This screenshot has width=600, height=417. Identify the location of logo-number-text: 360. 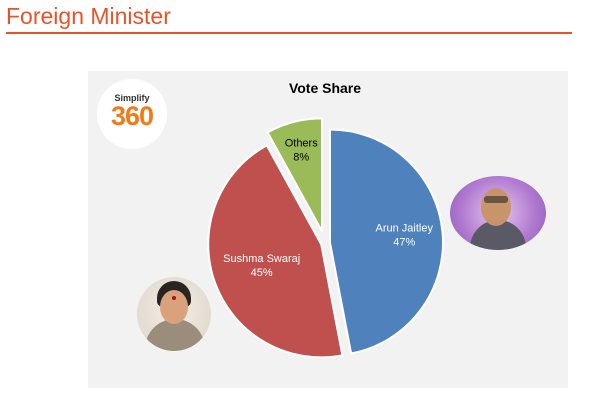
(132, 116).